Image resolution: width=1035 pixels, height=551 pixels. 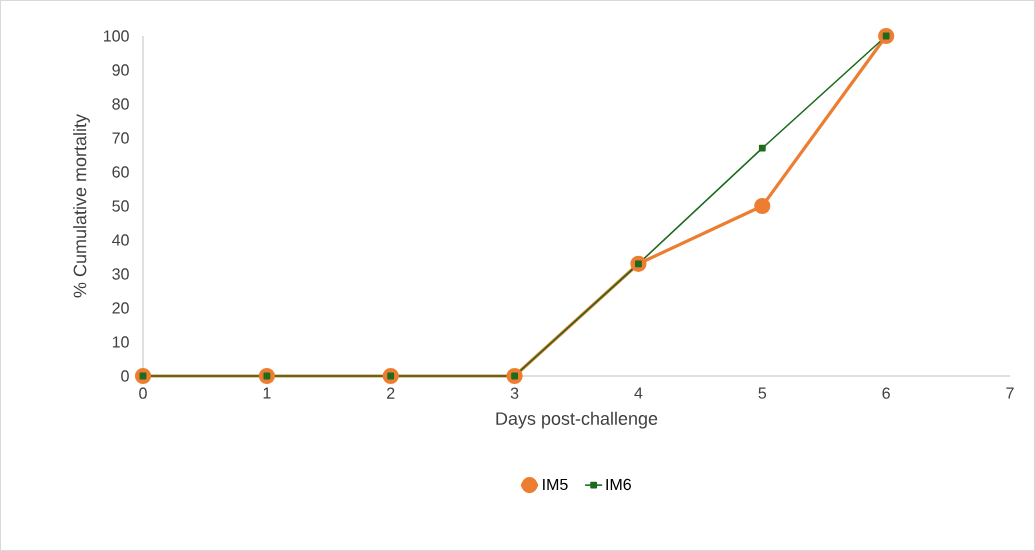 I want to click on y-tick-label: 30, so click(x=120, y=274).